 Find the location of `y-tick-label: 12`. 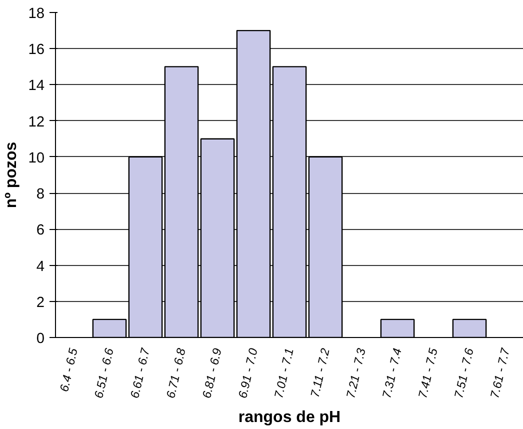

y-tick-label: 12 is located at coordinates (36, 122).